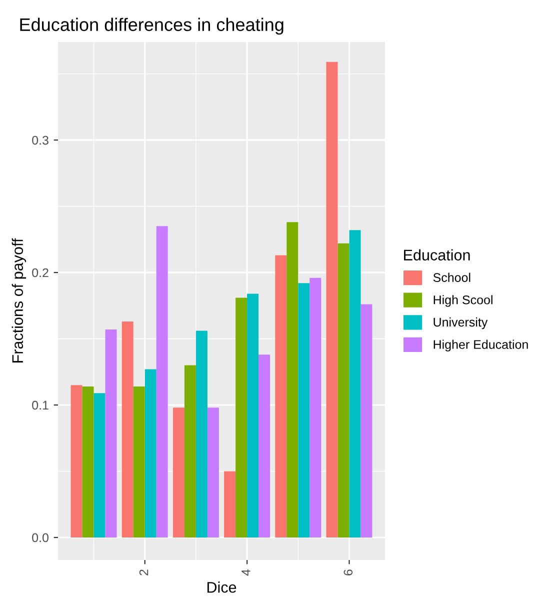 The width and height of the screenshot is (550, 601). What do you see at coordinates (463, 301) in the screenshot?
I see `legend-label: High Scool` at bounding box center [463, 301].